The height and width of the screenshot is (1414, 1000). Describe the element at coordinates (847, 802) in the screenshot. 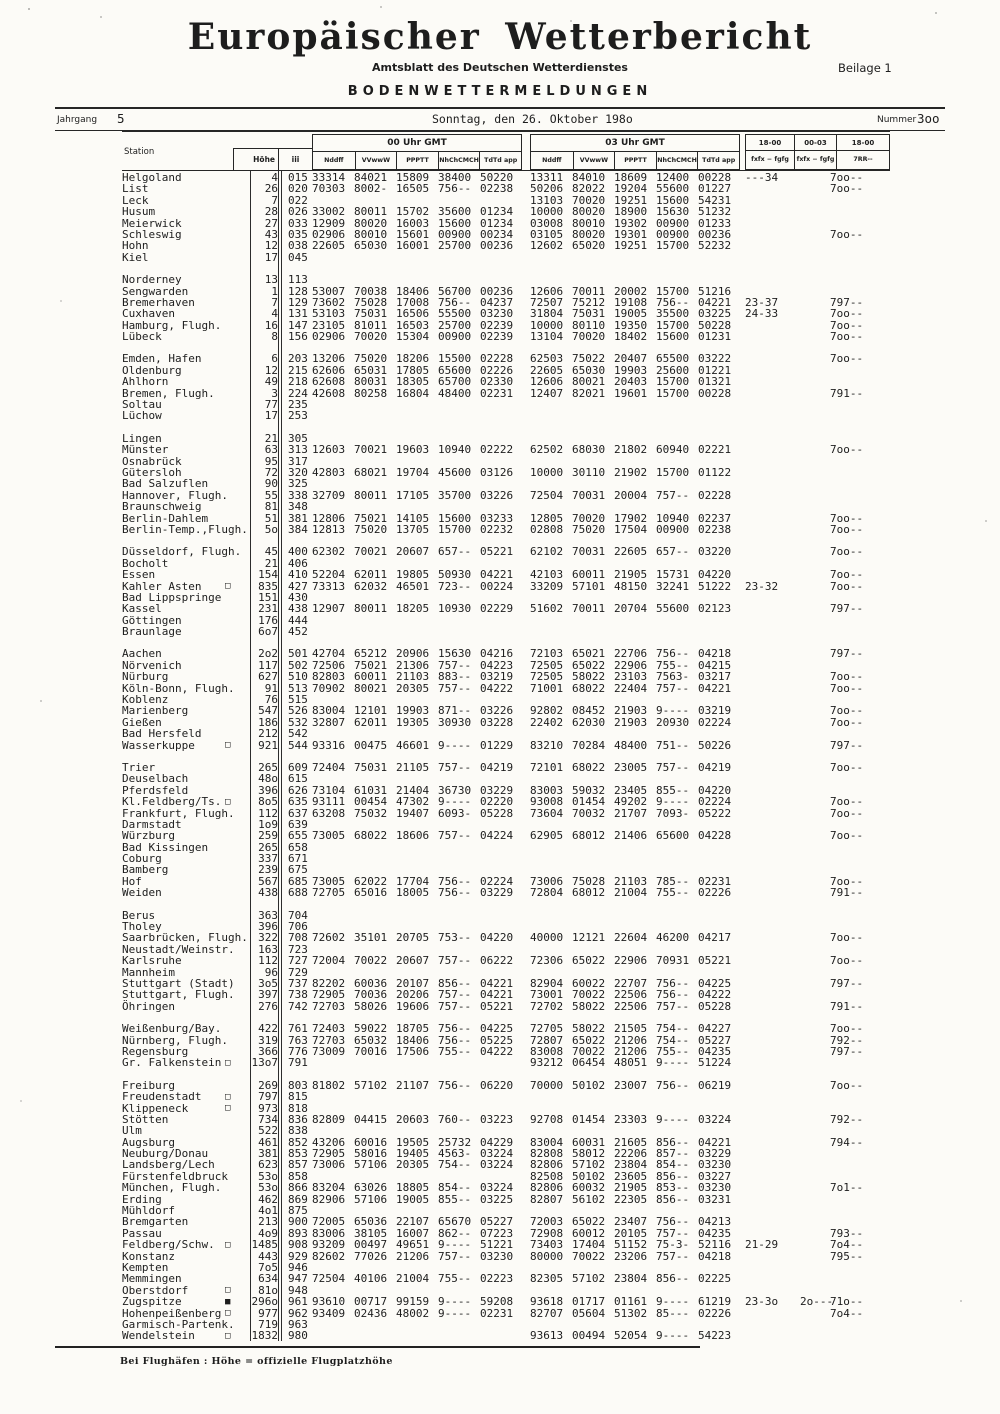

I see `precip-18-00: 7oo--` at that location.